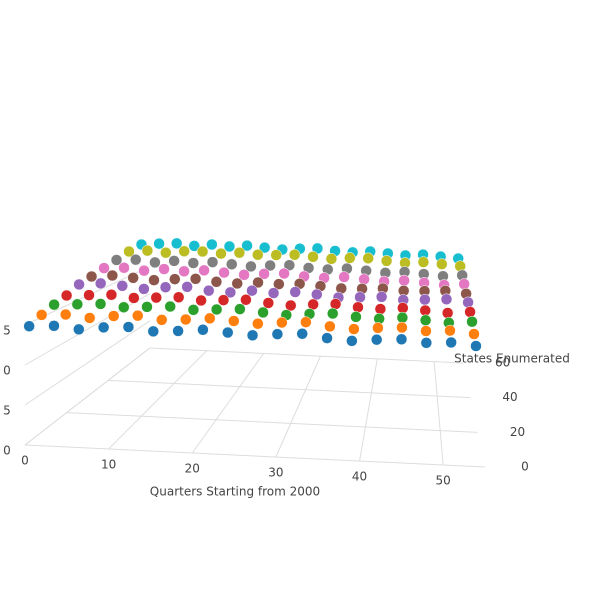 This screenshot has height=600, width=600. I want to click on y-tick-label: 0, so click(525, 467).